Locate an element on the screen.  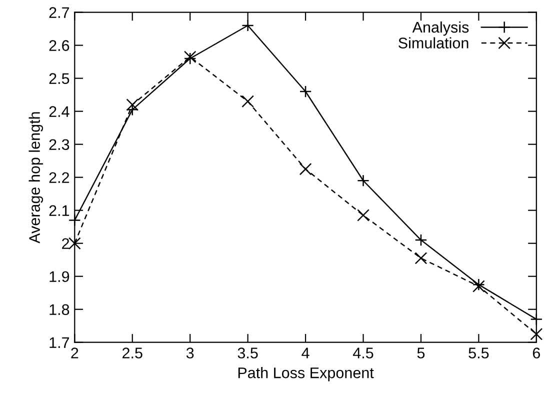
x-tick-label: 2.5 is located at coordinates (132, 353).